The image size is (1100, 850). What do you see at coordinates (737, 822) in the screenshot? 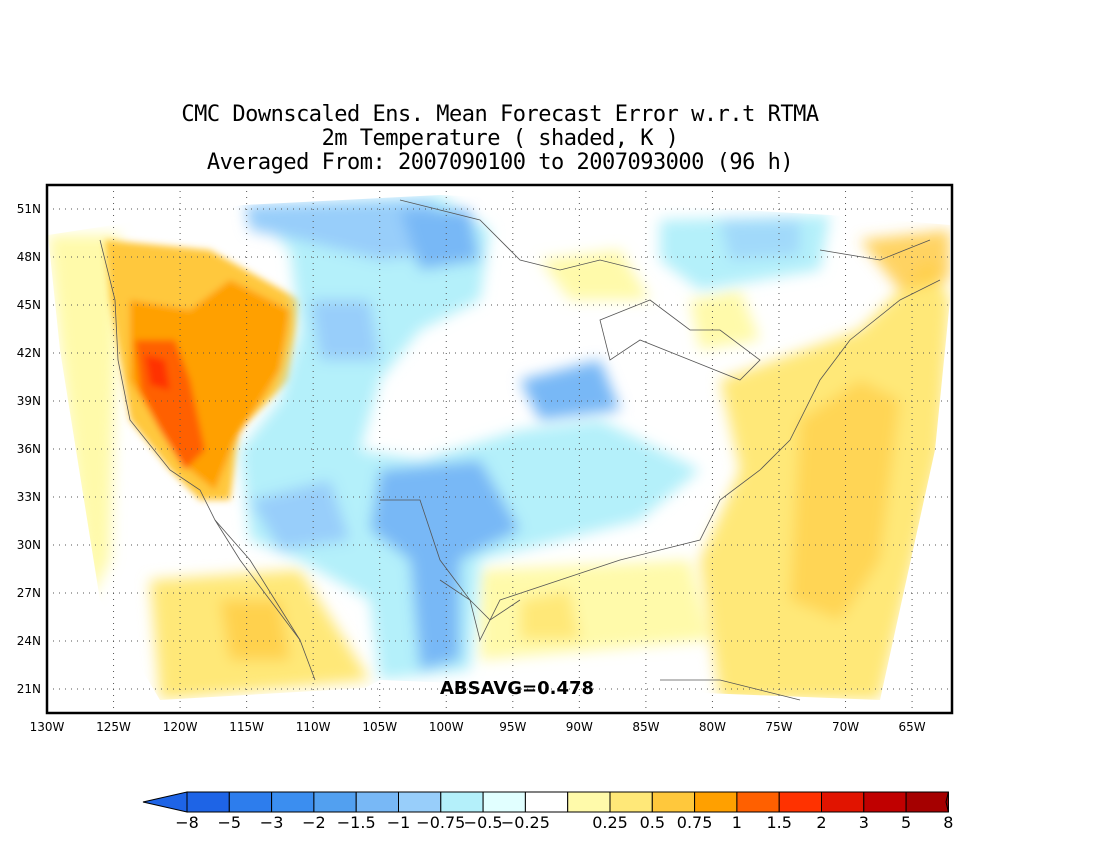
I see `colorbar-tick-label: 1` at bounding box center [737, 822].